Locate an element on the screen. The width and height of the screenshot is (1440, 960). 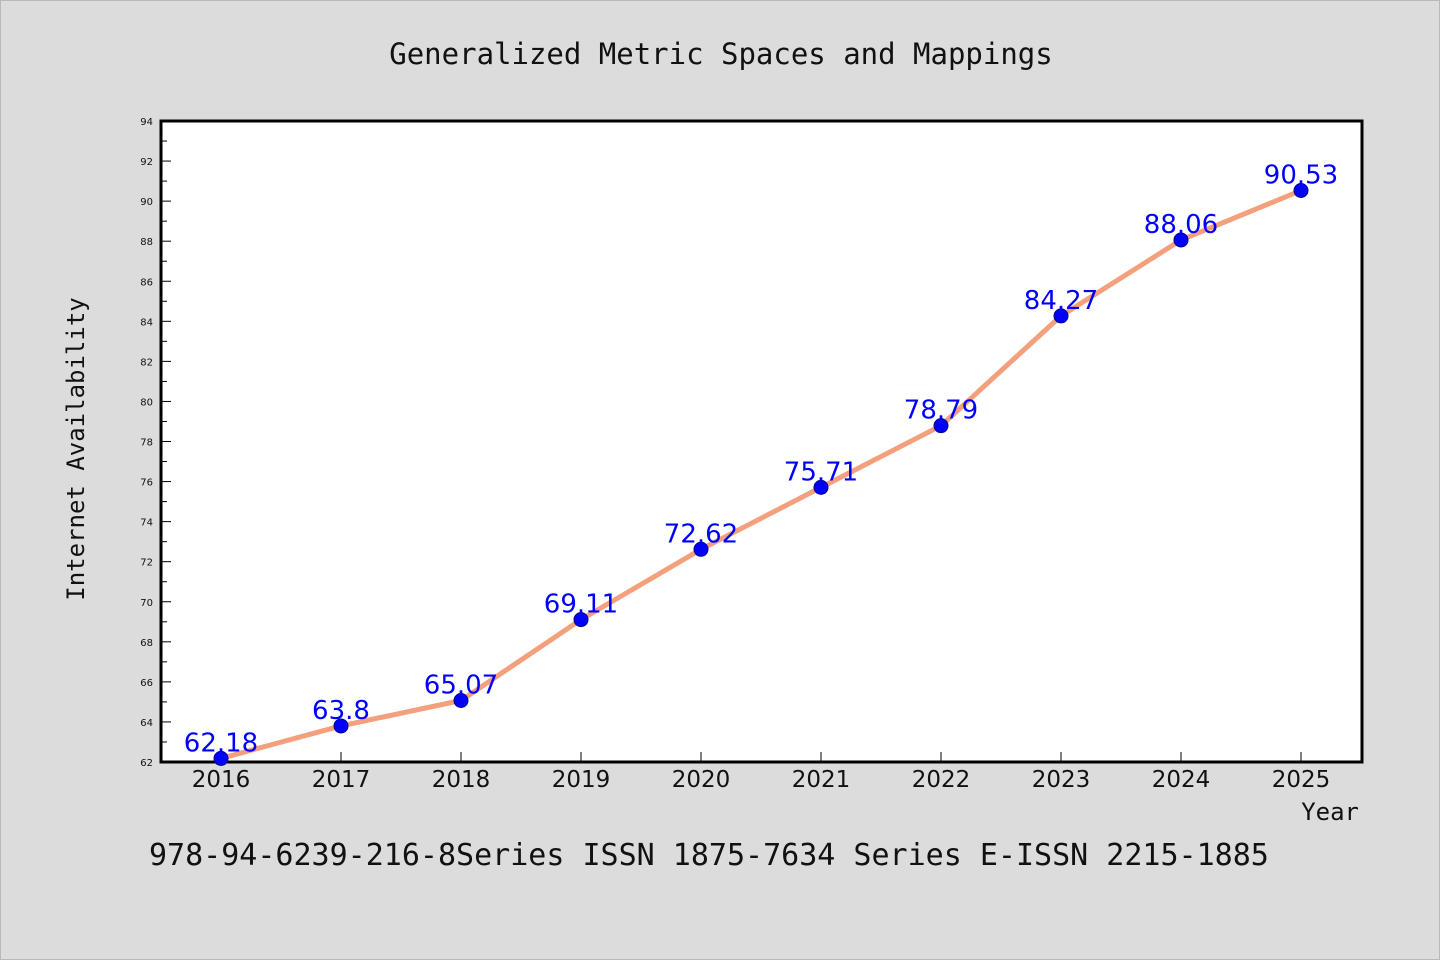
x-tick-label: 2023 is located at coordinates (1061, 780).